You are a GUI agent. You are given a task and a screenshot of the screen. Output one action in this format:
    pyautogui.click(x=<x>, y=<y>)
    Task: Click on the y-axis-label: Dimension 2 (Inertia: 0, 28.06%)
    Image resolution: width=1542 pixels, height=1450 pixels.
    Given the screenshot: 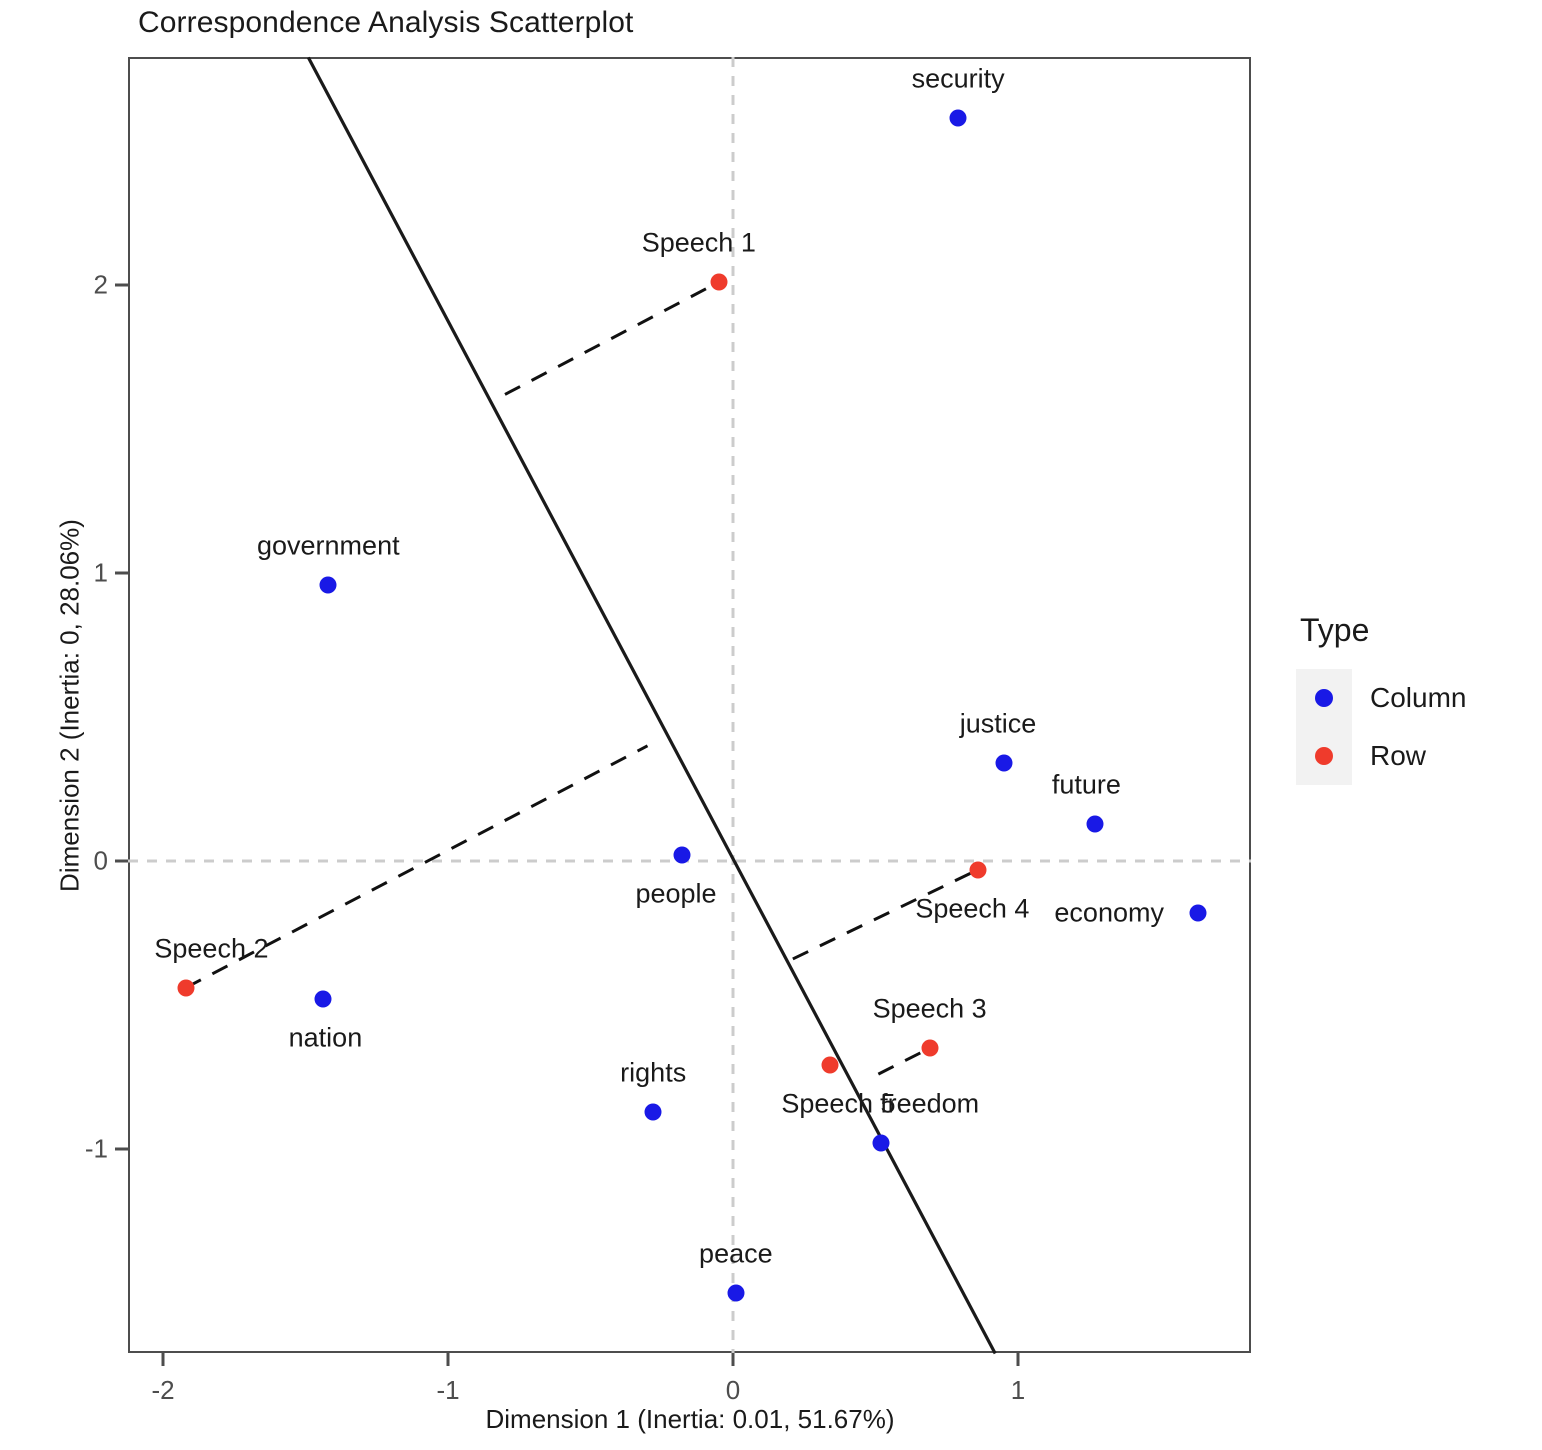 What is the action you would take?
    pyautogui.click(x=69, y=705)
    